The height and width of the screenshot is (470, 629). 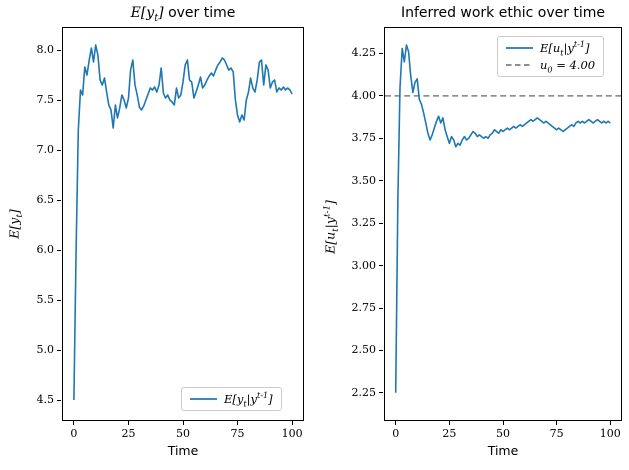 I want to click on left-plot-title: E[yt] over time, so click(x=183, y=14).